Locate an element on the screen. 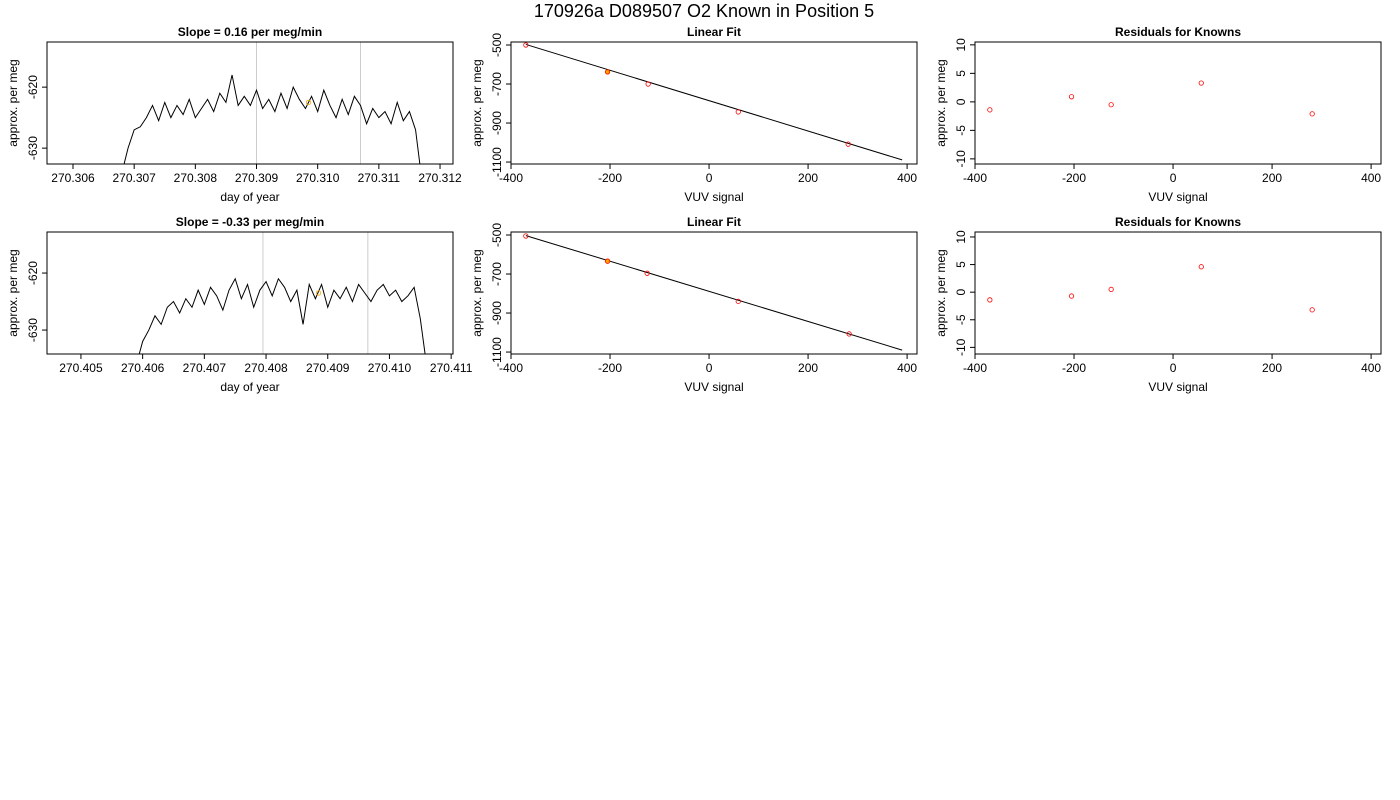 Image resolution: width=1400 pixels, height=800 pixels. panel-title: Slope = -0.33 per meg/min is located at coordinates (250, 222).